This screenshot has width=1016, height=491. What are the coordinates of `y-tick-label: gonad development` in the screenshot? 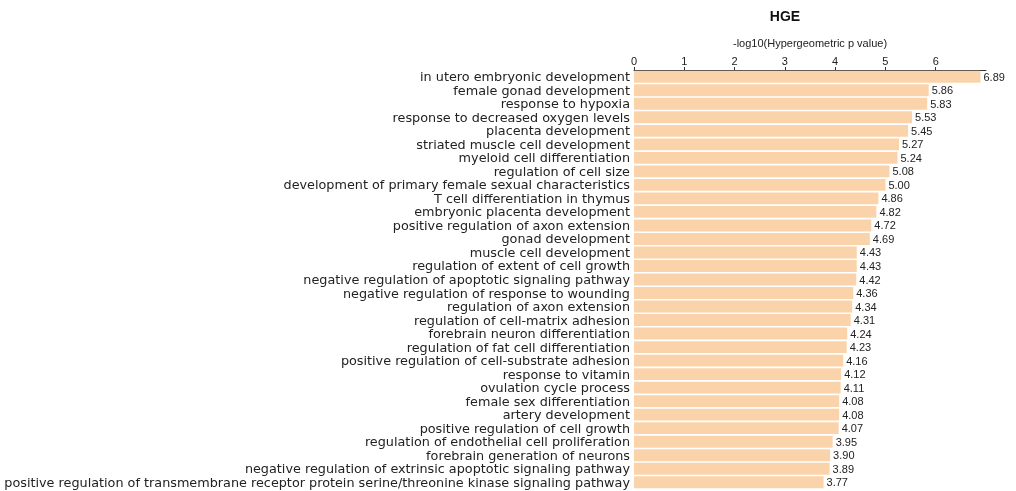 It's located at (565, 239).